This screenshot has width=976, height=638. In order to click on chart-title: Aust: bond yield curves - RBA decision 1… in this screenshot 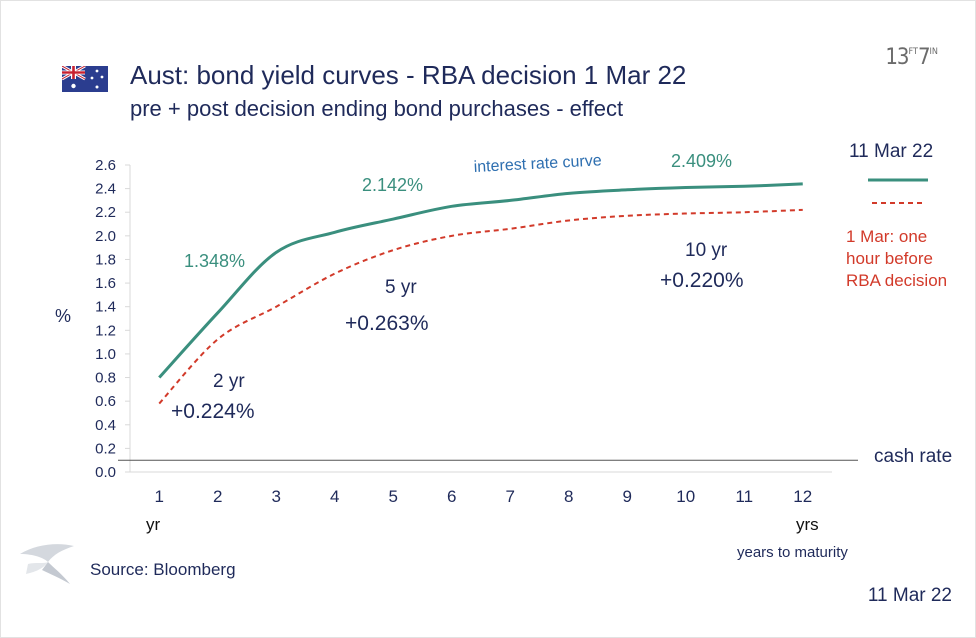, I will do `click(408, 75)`.